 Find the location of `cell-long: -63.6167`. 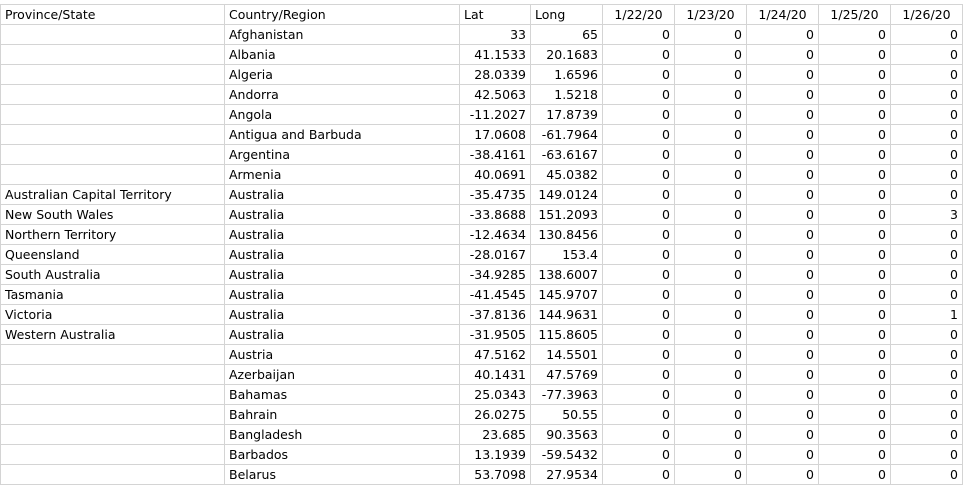

cell-long: -63.6167 is located at coordinates (566, 154).